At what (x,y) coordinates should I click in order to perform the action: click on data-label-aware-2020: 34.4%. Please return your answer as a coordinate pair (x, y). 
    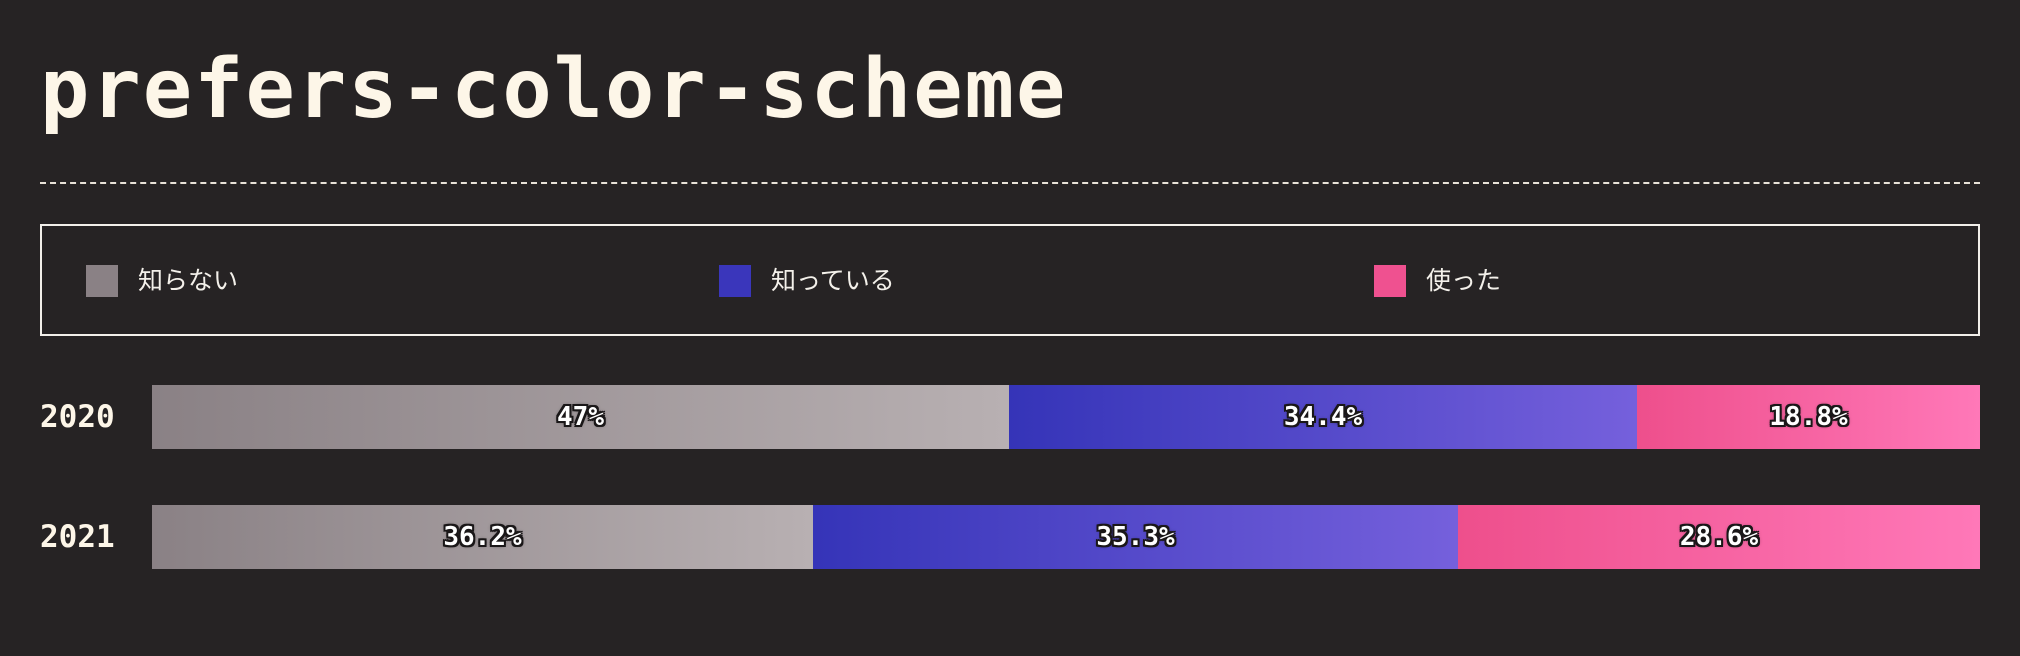
    Looking at the image, I should click on (1323, 417).